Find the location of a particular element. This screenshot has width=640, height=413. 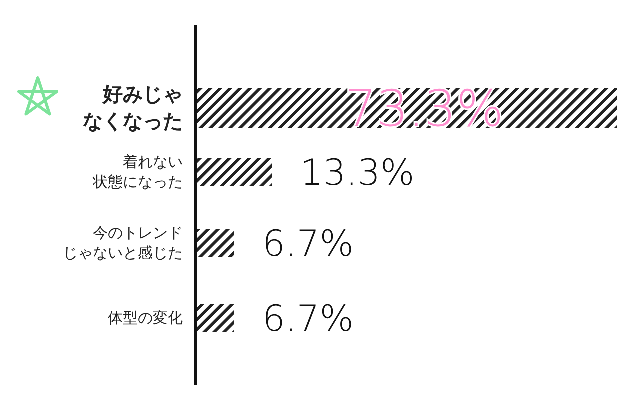

data-label: 13.3% is located at coordinates (357, 173).